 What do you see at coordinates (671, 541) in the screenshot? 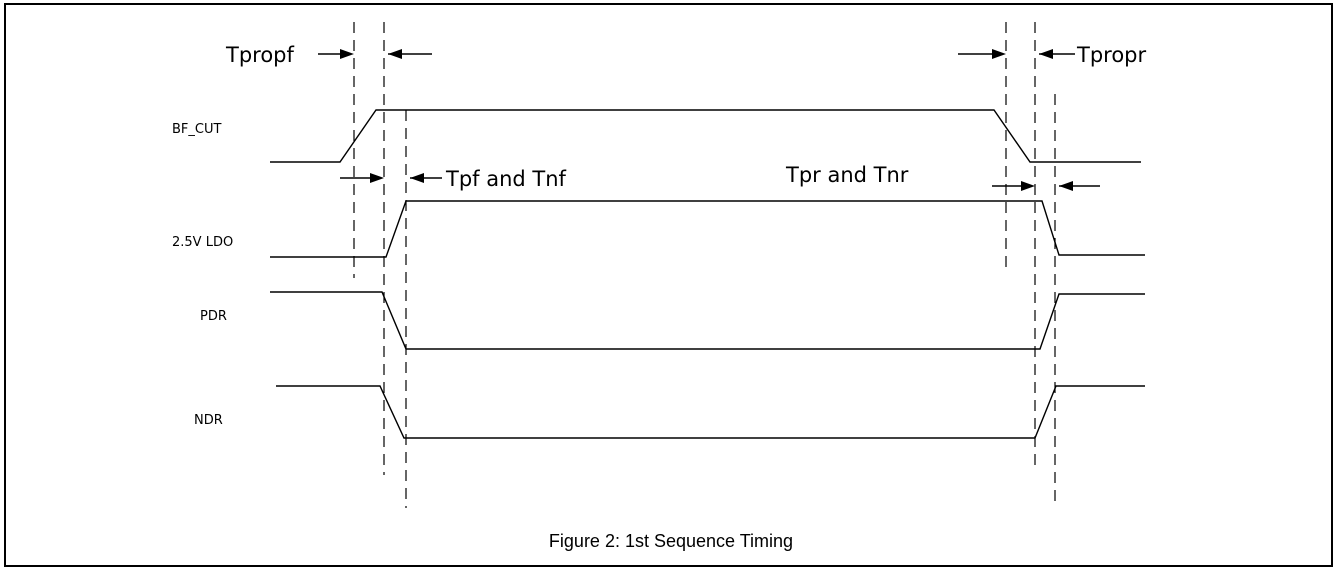
I see `figure-caption: Figure 2: 1st Sequence Timing` at bounding box center [671, 541].